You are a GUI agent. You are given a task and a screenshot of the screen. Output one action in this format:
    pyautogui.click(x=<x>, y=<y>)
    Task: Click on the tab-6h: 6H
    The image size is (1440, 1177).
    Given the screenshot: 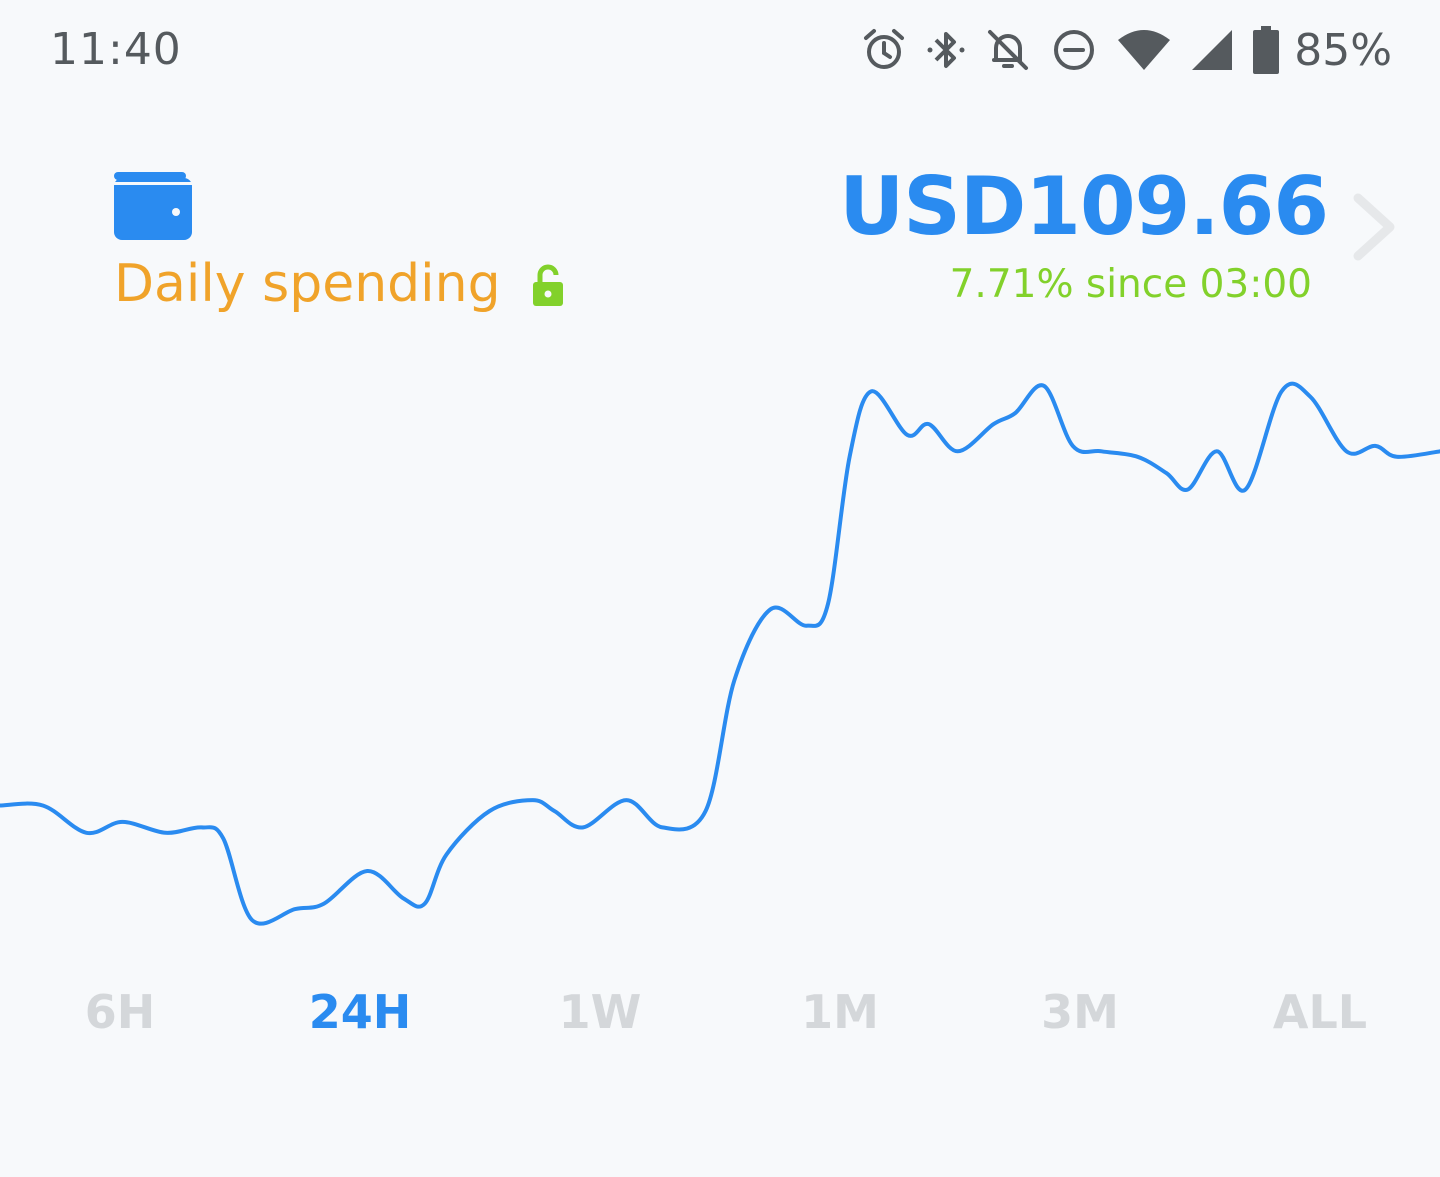 What is the action you would take?
    pyautogui.click(x=120, y=1012)
    